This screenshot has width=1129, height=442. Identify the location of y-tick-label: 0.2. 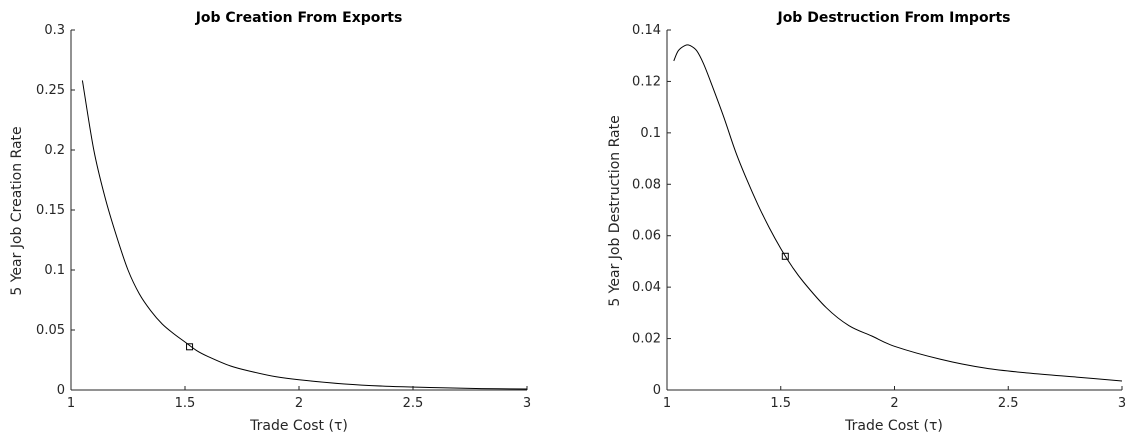
(54, 150).